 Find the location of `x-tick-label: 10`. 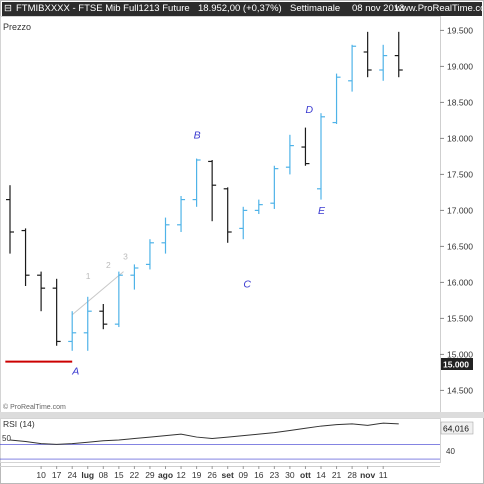

x-tick-label: 10 is located at coordinates (41, 475).